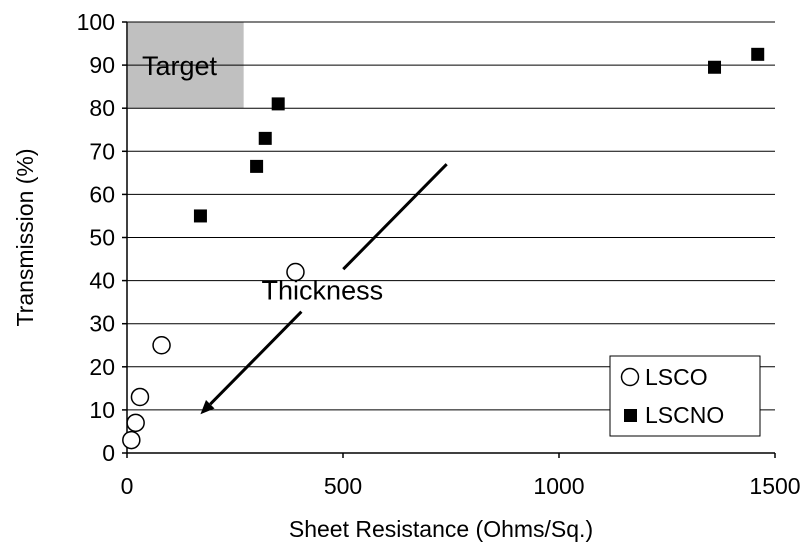 The height and width of the screenshot is (544, 809). Describe the element at coordinates (102, 151) in the screenshot. I see `y-tick-label: 70` at that location.